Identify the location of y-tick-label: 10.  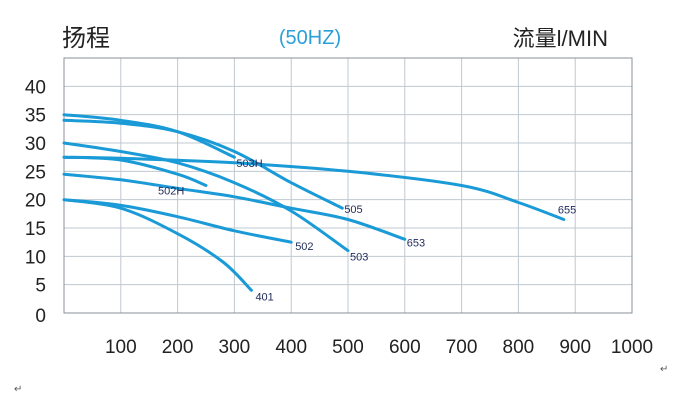
(35, 257).